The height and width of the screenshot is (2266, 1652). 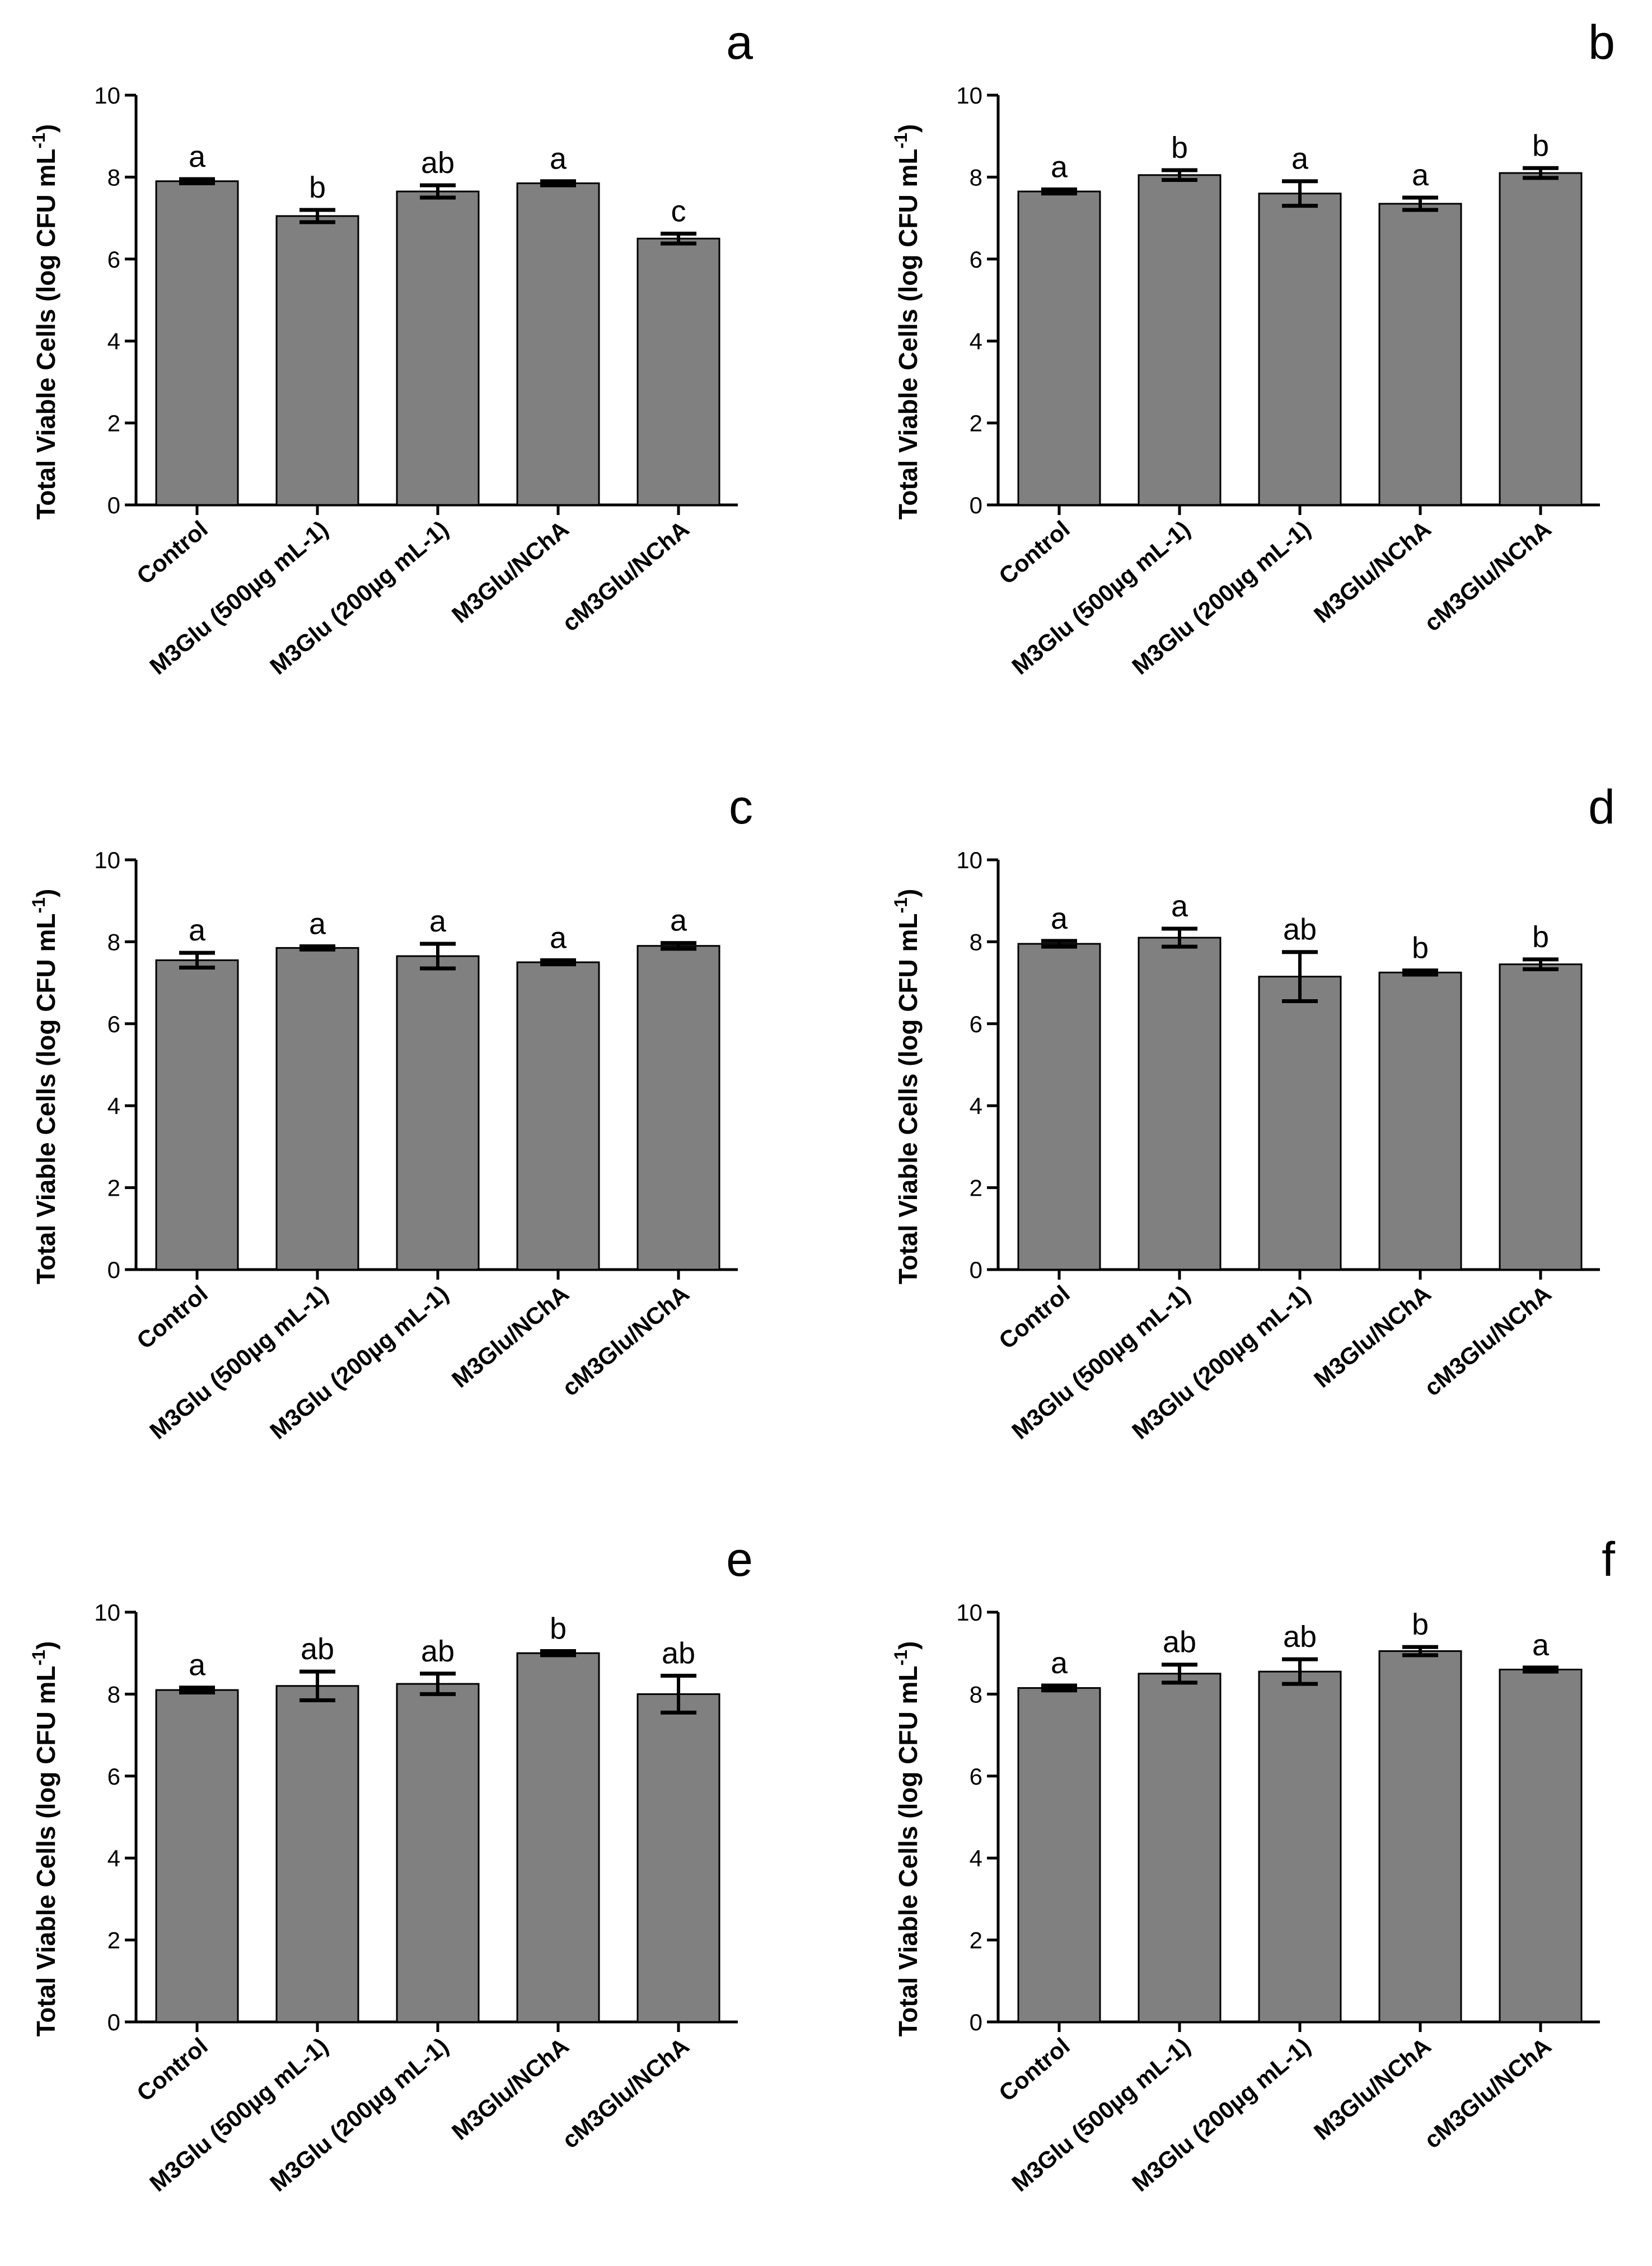 What do you see at coordinates (741, 807) in the screenshot?
I see `panel-letter: c` at bounding box center [741, 807].